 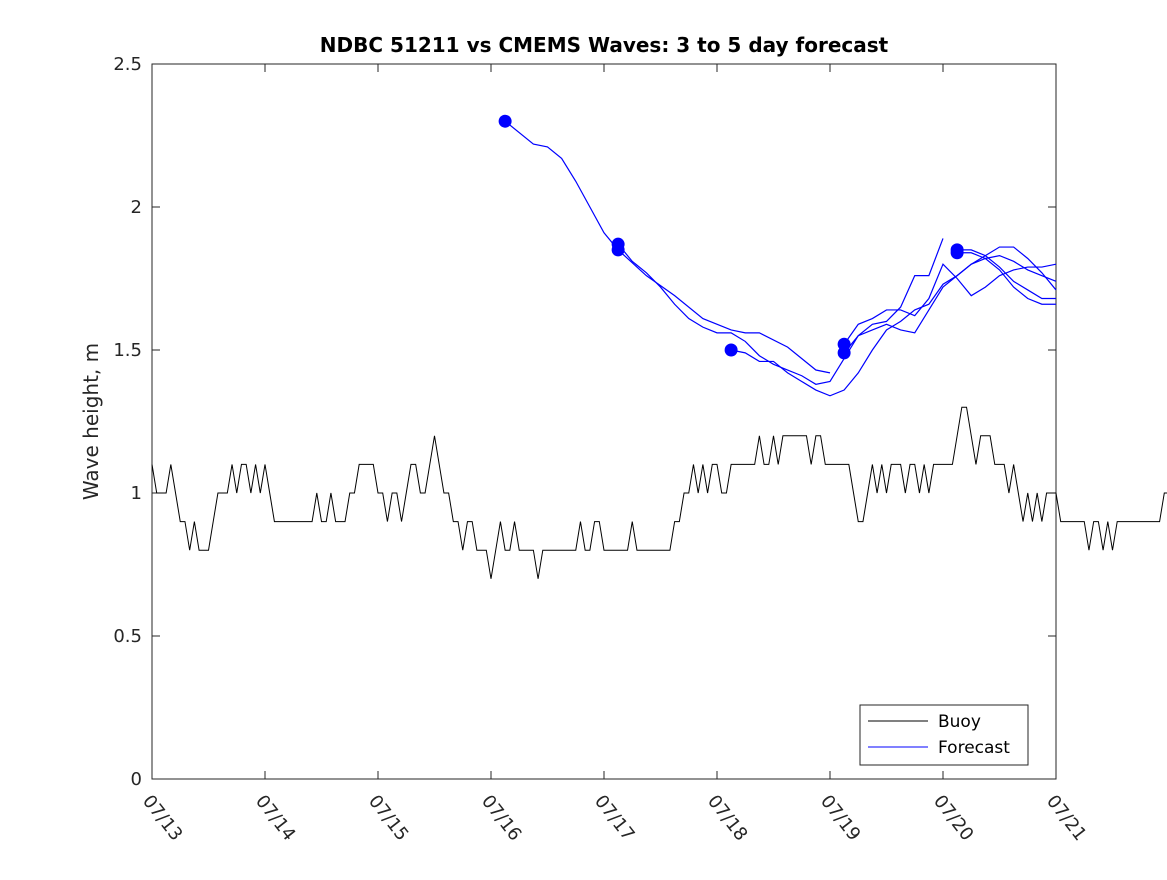 I want to click on legend-buoy-label: Buoy, so click(x=959, y=722).